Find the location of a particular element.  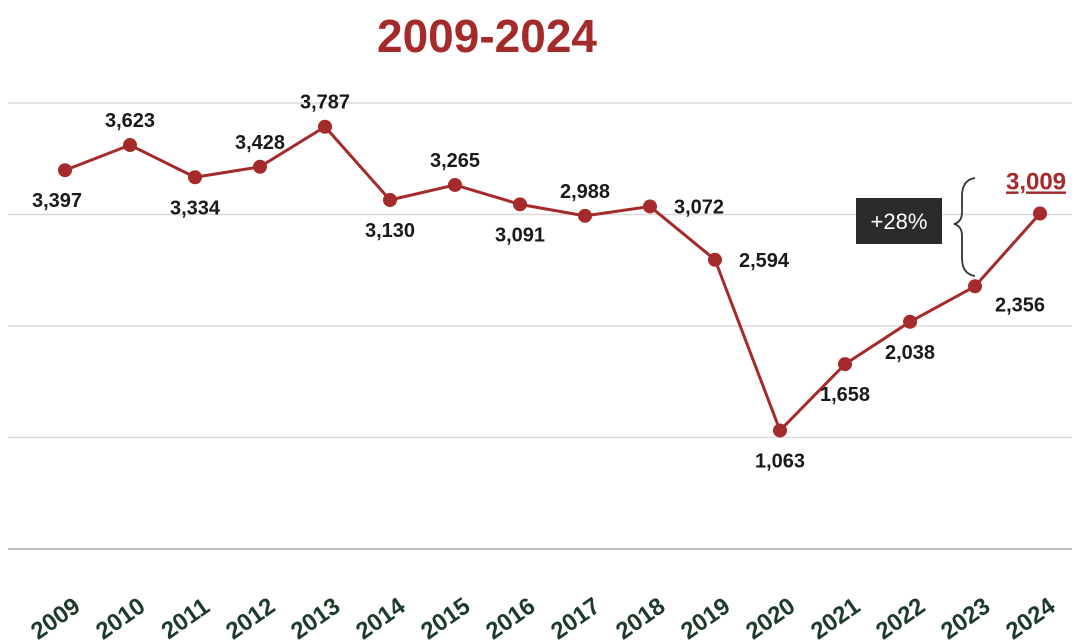

x-tick-2015: 2015 is located at coordinates (445, 618).